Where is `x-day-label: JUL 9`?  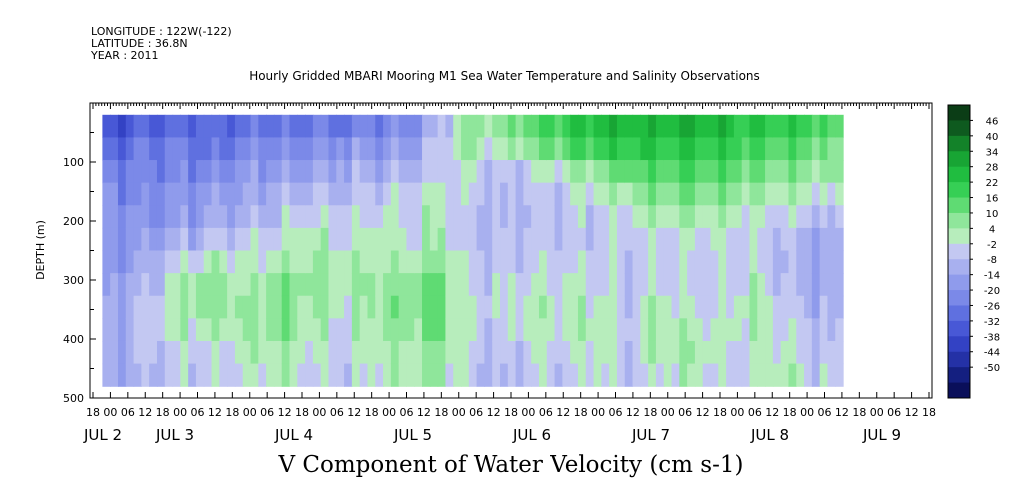 x-day-label: JUL 9 is located at coordinates (881, 435).